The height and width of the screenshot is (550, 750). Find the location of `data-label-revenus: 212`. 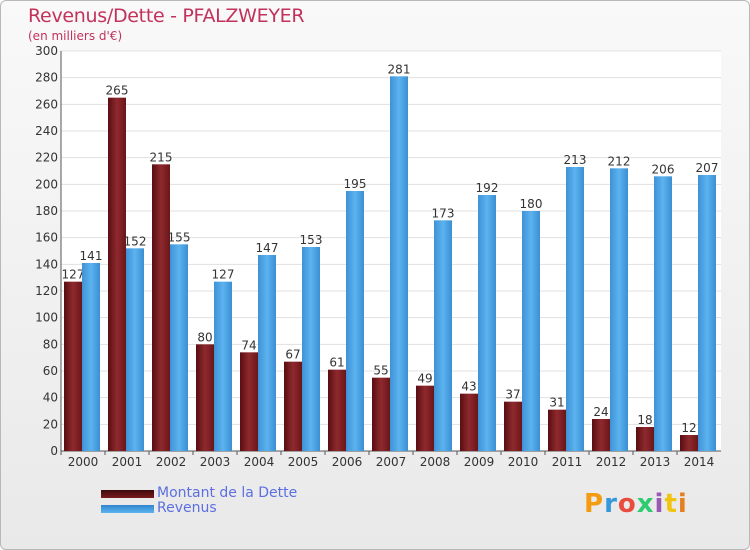

data-label-revenus: 212 is located at coordinates (619, 161).